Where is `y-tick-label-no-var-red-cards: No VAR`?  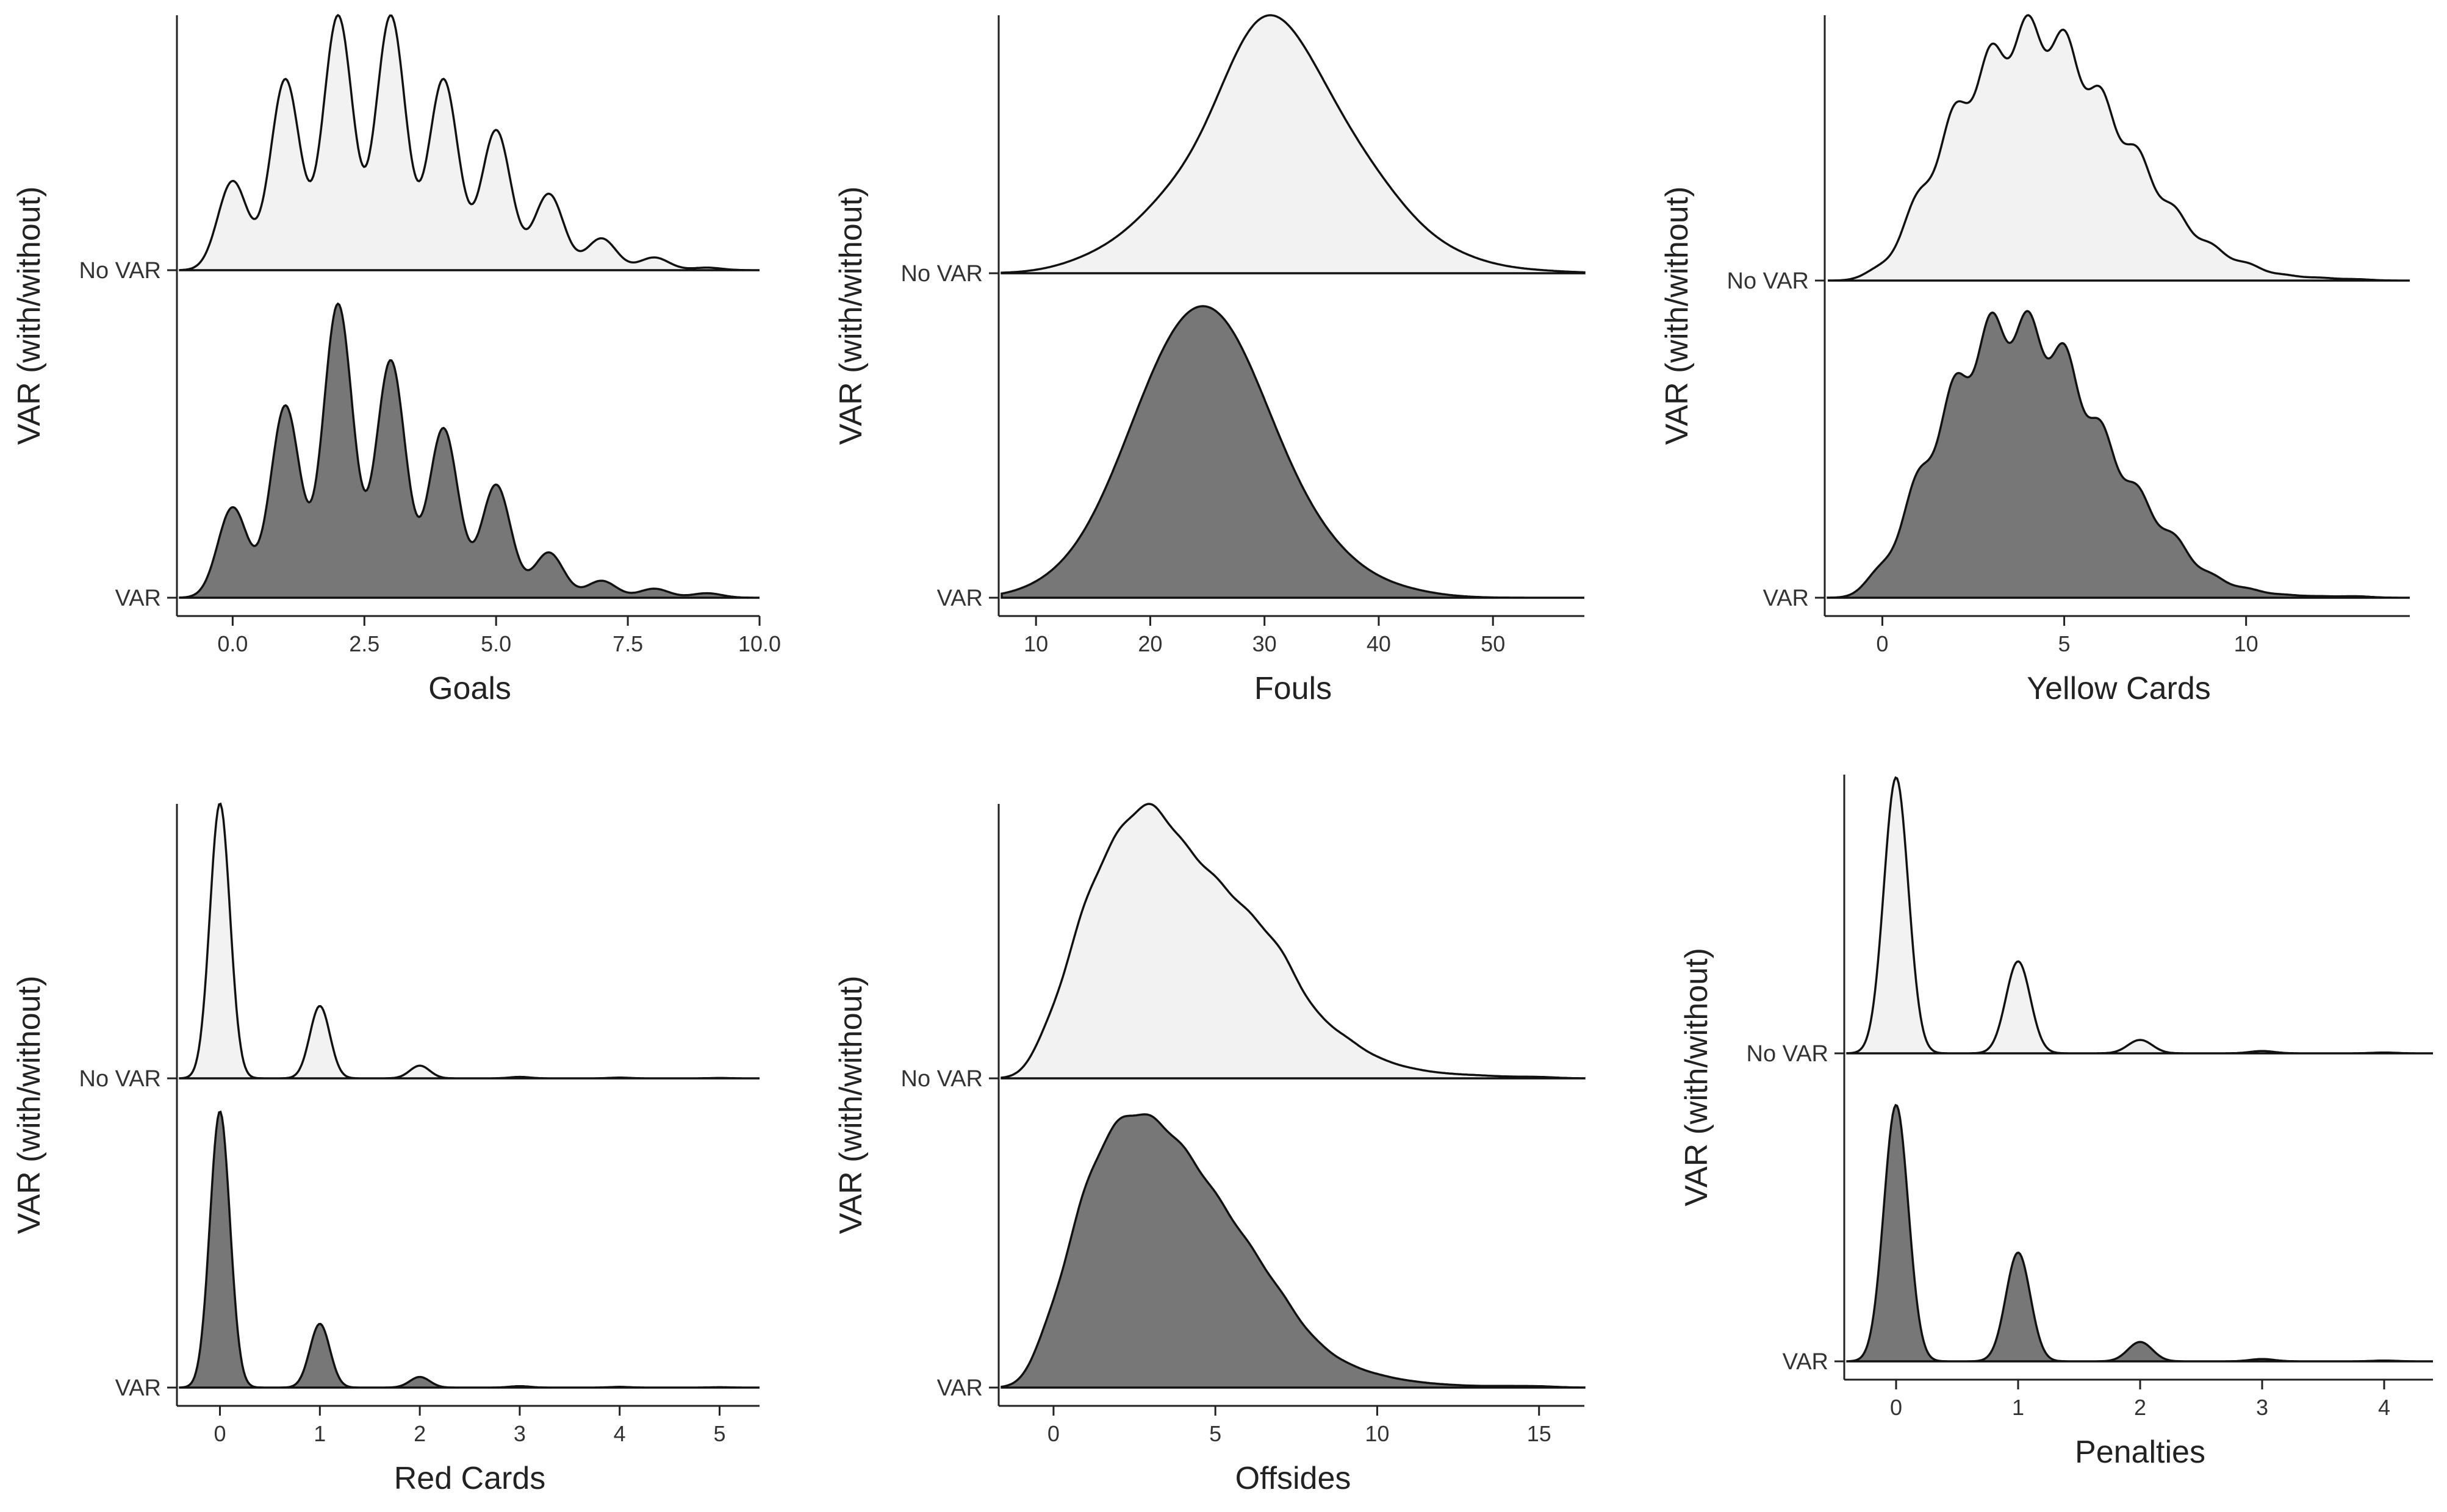
y-tick-label-no-var-red-cards: No VAR is located at coordinates (120, 1079).